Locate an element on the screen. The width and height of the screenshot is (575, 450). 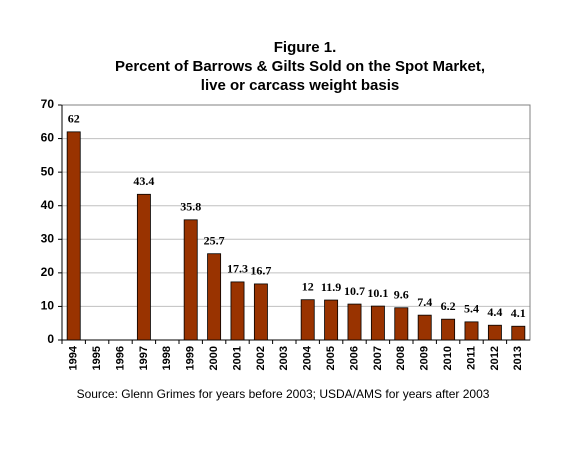
x-tick-label: 2012 is located at coordinates (495, 358).